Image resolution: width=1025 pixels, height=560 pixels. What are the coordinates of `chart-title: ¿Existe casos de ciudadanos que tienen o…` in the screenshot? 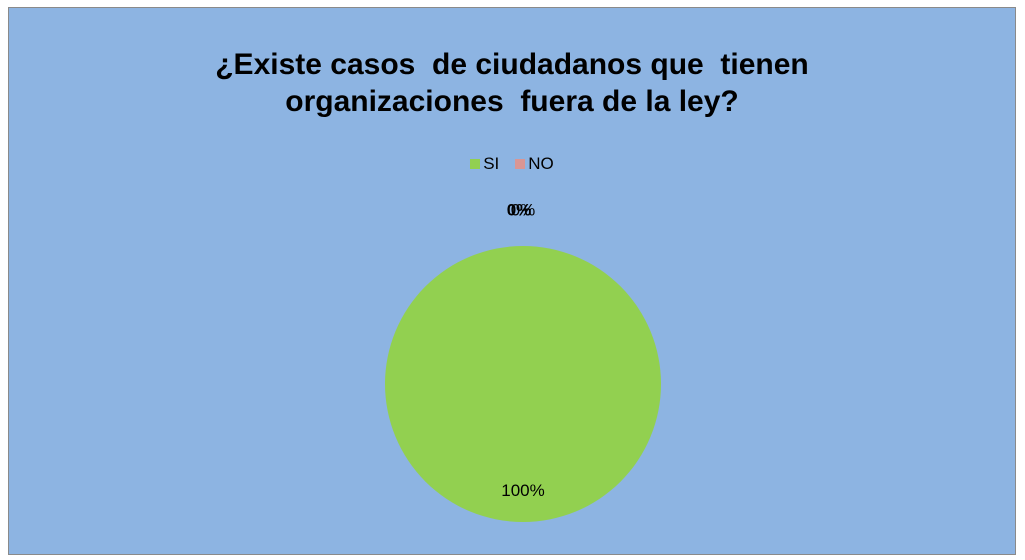 It's located at (512, 83).